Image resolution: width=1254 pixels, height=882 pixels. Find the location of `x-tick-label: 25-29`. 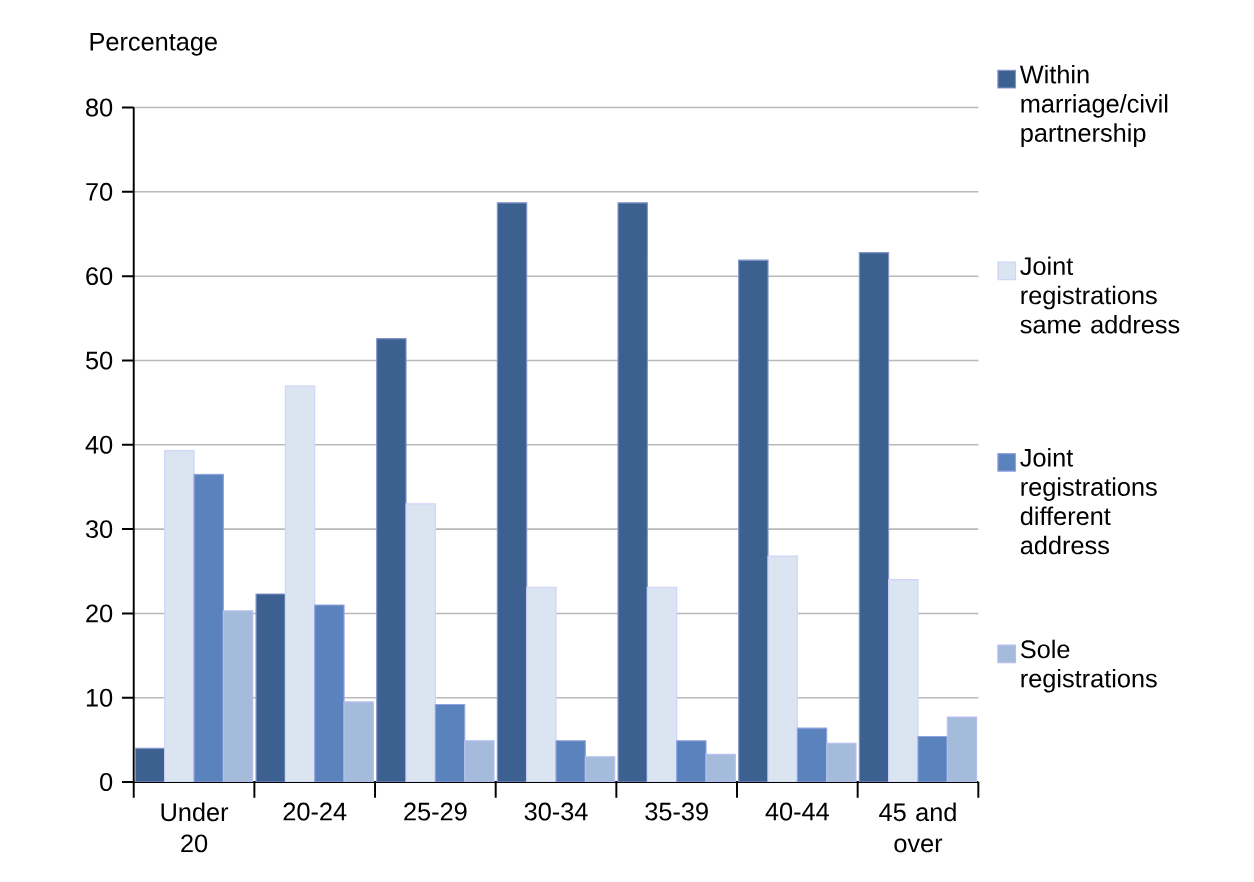

x-tick-label: 25-29 is located at coordinates (435, 811).